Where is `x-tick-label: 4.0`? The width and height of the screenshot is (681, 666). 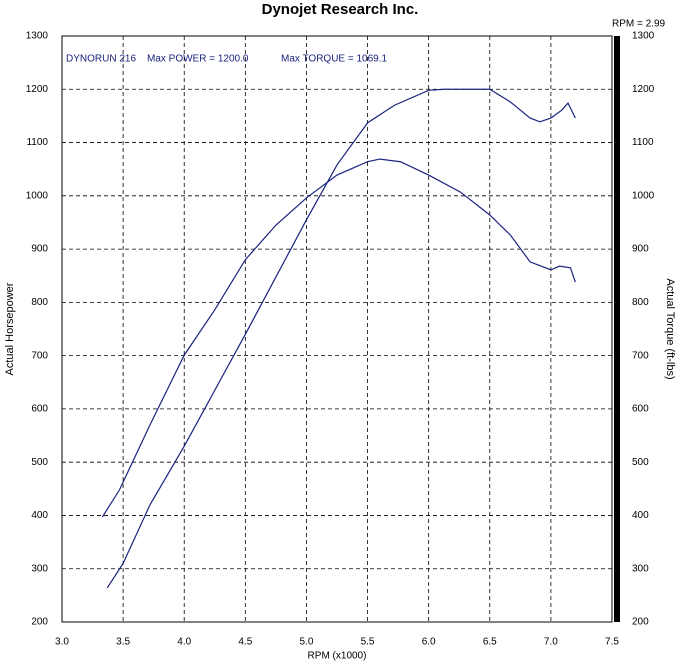 x-tick-label: 4.0 is located at coordinates (184, 642).